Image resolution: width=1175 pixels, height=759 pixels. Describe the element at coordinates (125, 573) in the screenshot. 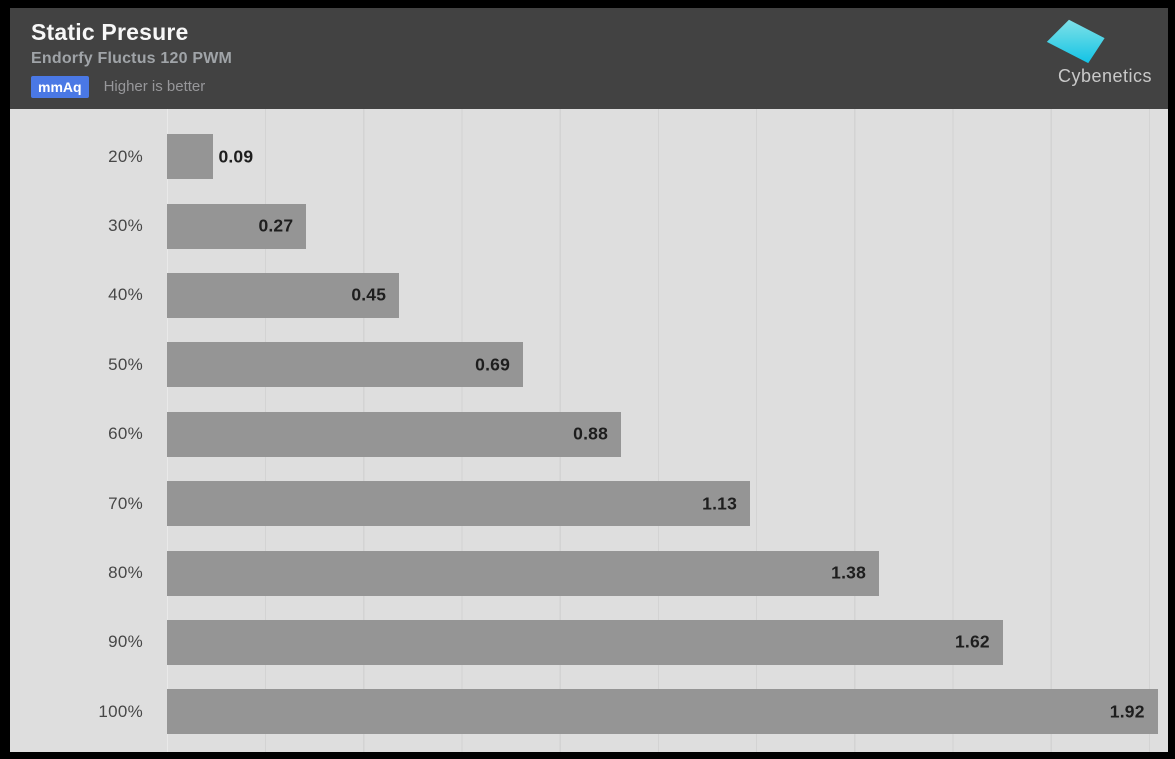

I see `category-label: 80%` at that location.